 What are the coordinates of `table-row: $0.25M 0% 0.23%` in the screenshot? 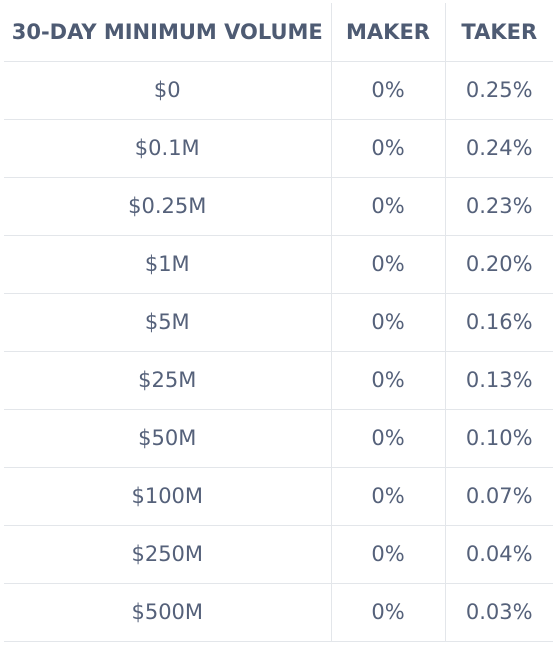 It's located at (278, 206).